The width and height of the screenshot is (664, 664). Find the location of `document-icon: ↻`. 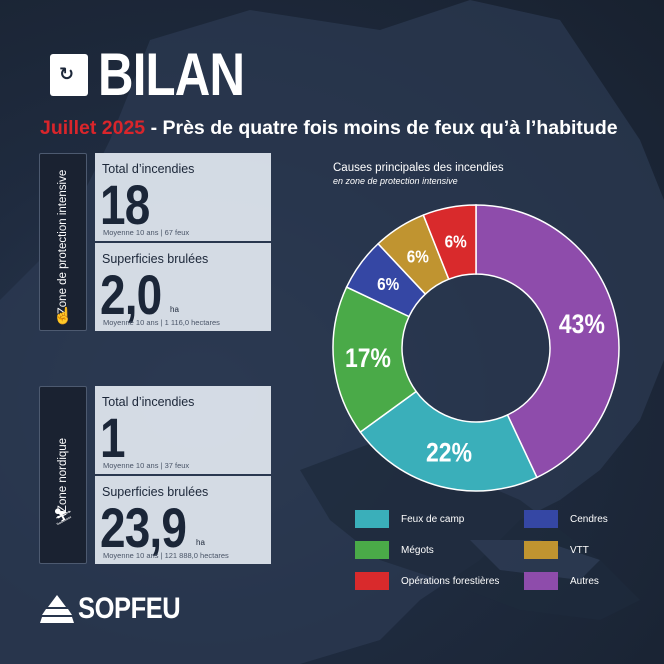

document-icon: ↻ is located at coordinates (67, 74).